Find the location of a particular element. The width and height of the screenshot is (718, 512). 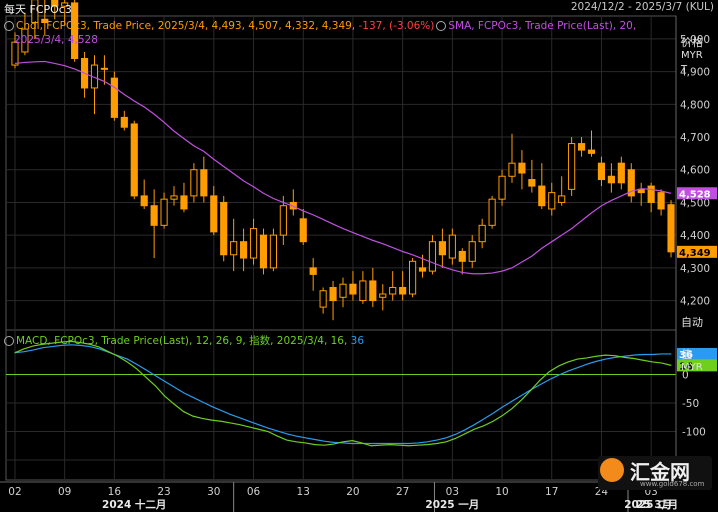

sma-value-flag is located at coordinates (697, 193).